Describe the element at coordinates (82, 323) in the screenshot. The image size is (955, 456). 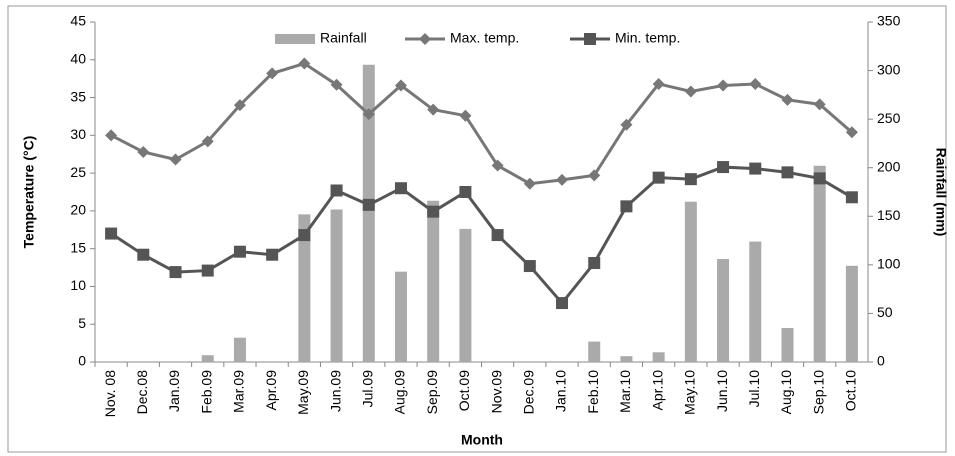
I see `y-tick-label: 5` at that location.